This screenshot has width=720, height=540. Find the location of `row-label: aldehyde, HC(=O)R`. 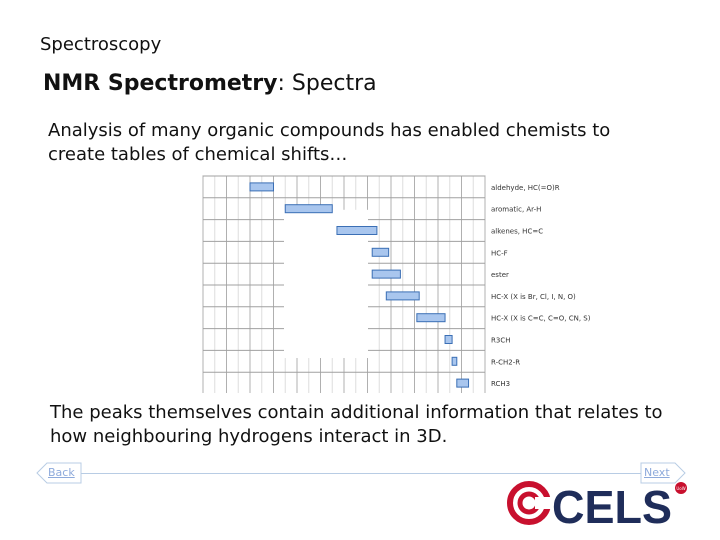

row-label: aldehyde, HC(=O)R is located at coordinates (525, 188).